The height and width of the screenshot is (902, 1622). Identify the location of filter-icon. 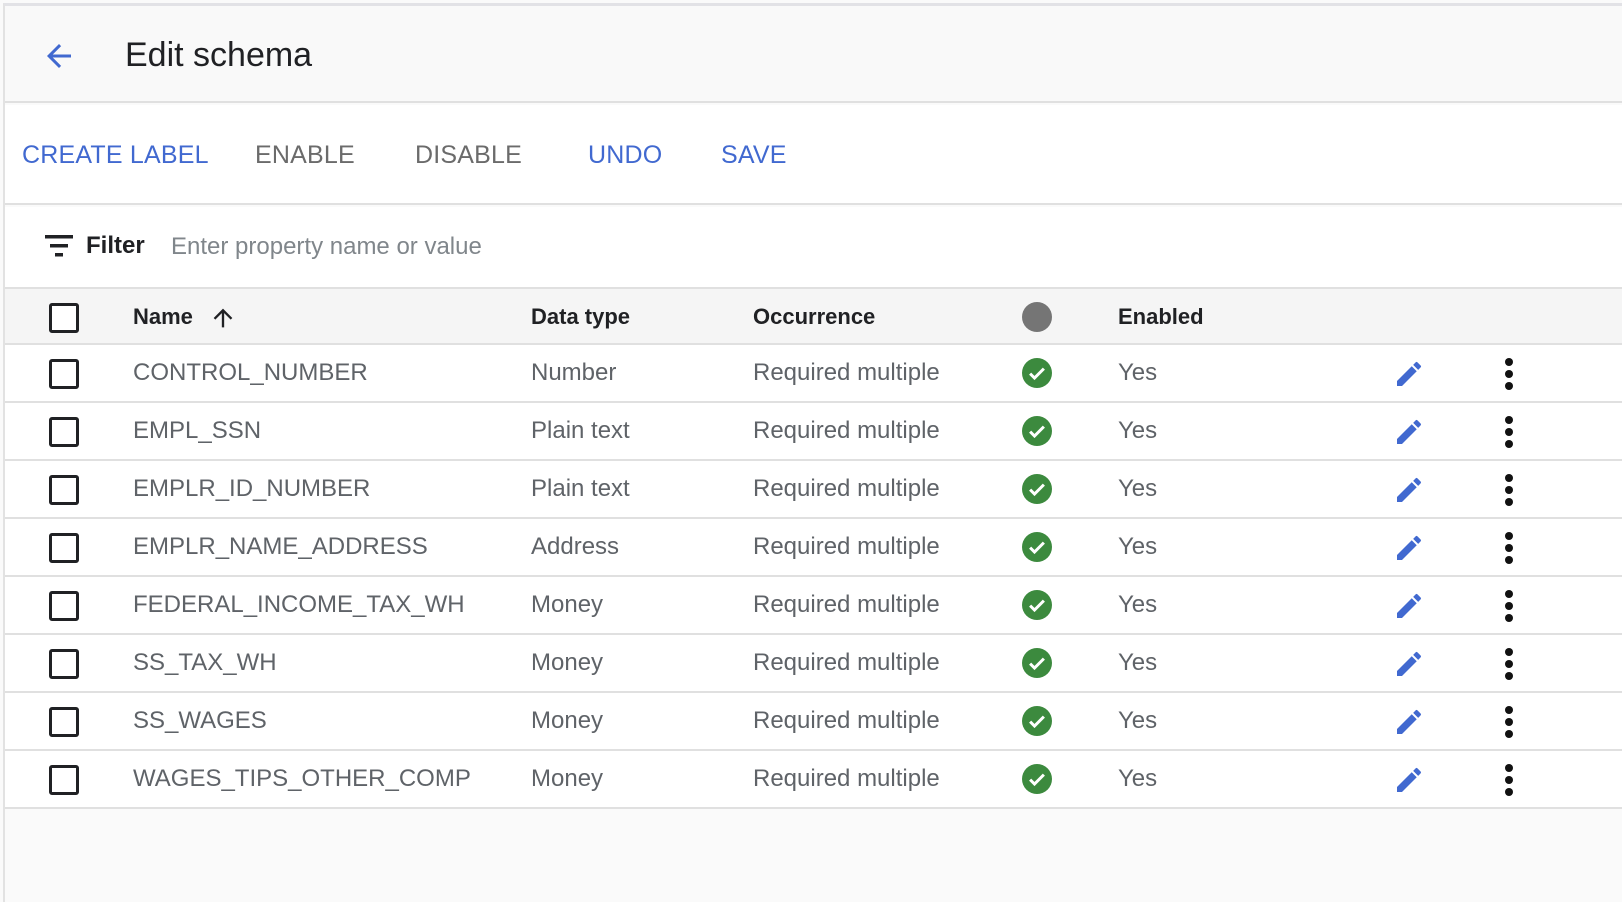
(59, 246).